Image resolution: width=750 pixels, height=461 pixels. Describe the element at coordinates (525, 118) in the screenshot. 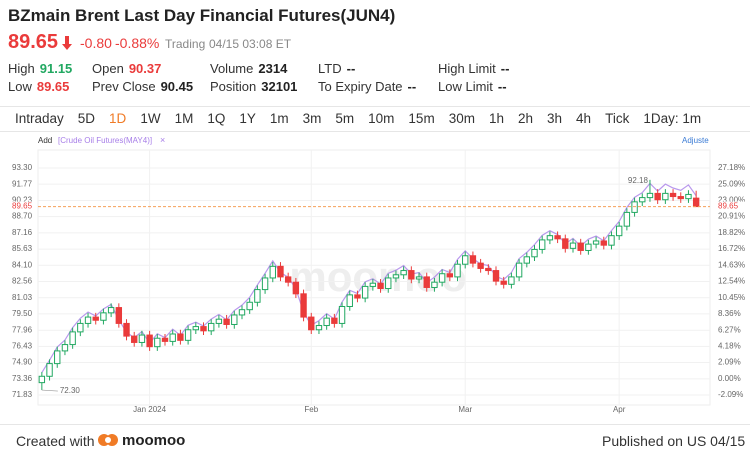

I see `tab: 2h` at that location.